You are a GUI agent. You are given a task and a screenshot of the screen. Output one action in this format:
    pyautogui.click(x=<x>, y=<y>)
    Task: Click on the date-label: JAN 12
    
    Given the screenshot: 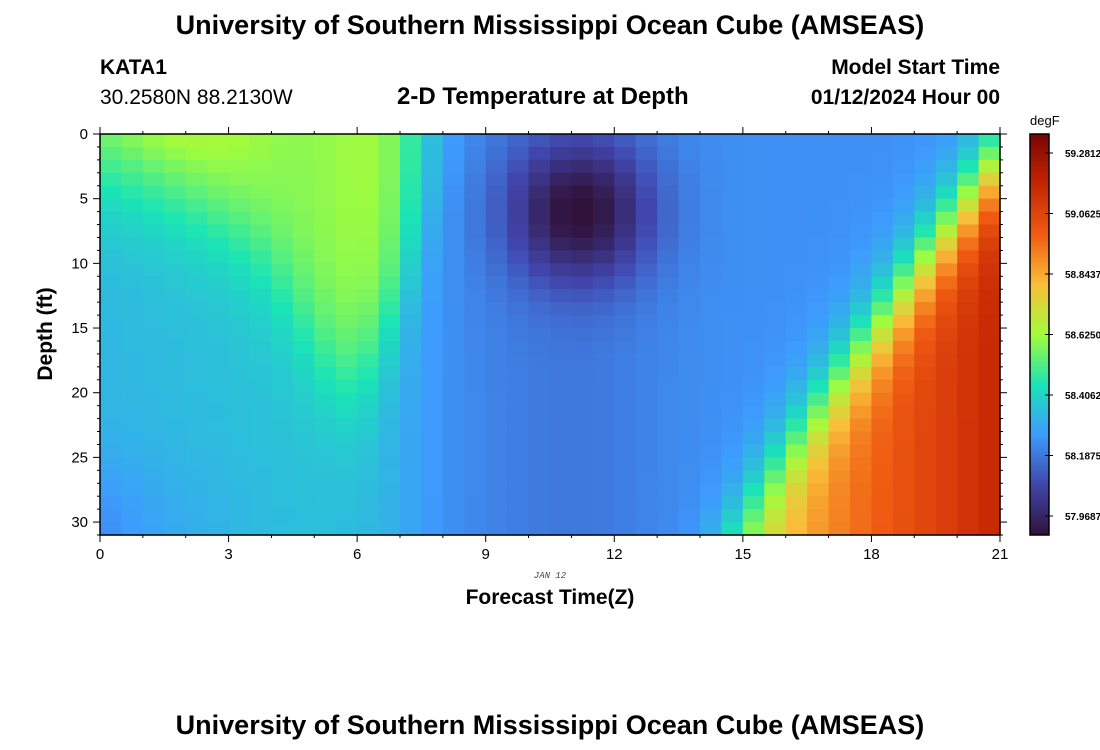 What is the action you would take?
    pyautogui.click(x=550, y=576)
    